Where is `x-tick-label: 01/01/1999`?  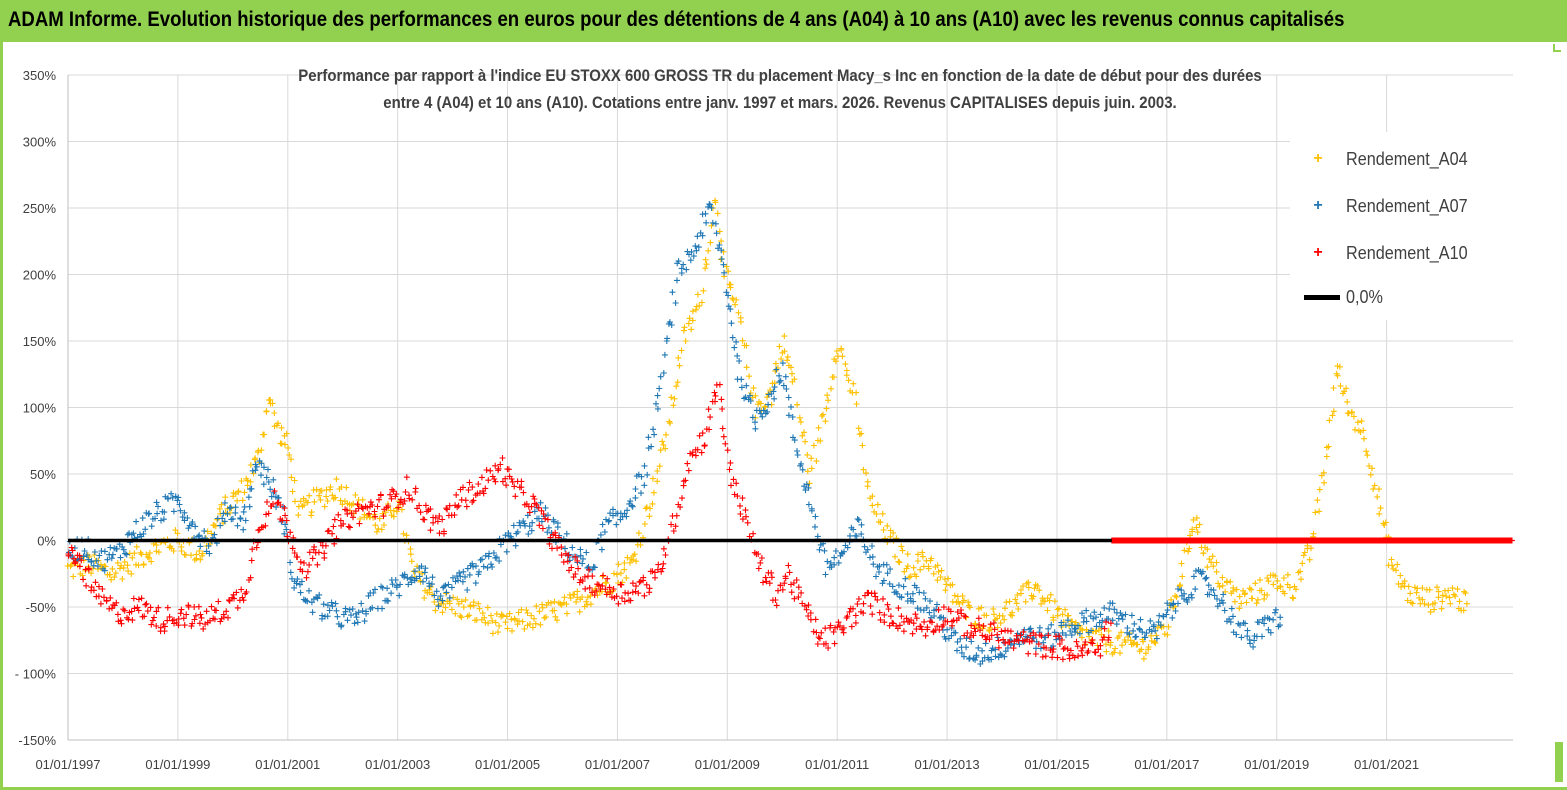 x-tick-label: 01/01/1999 is located at coordinates (177, 764).